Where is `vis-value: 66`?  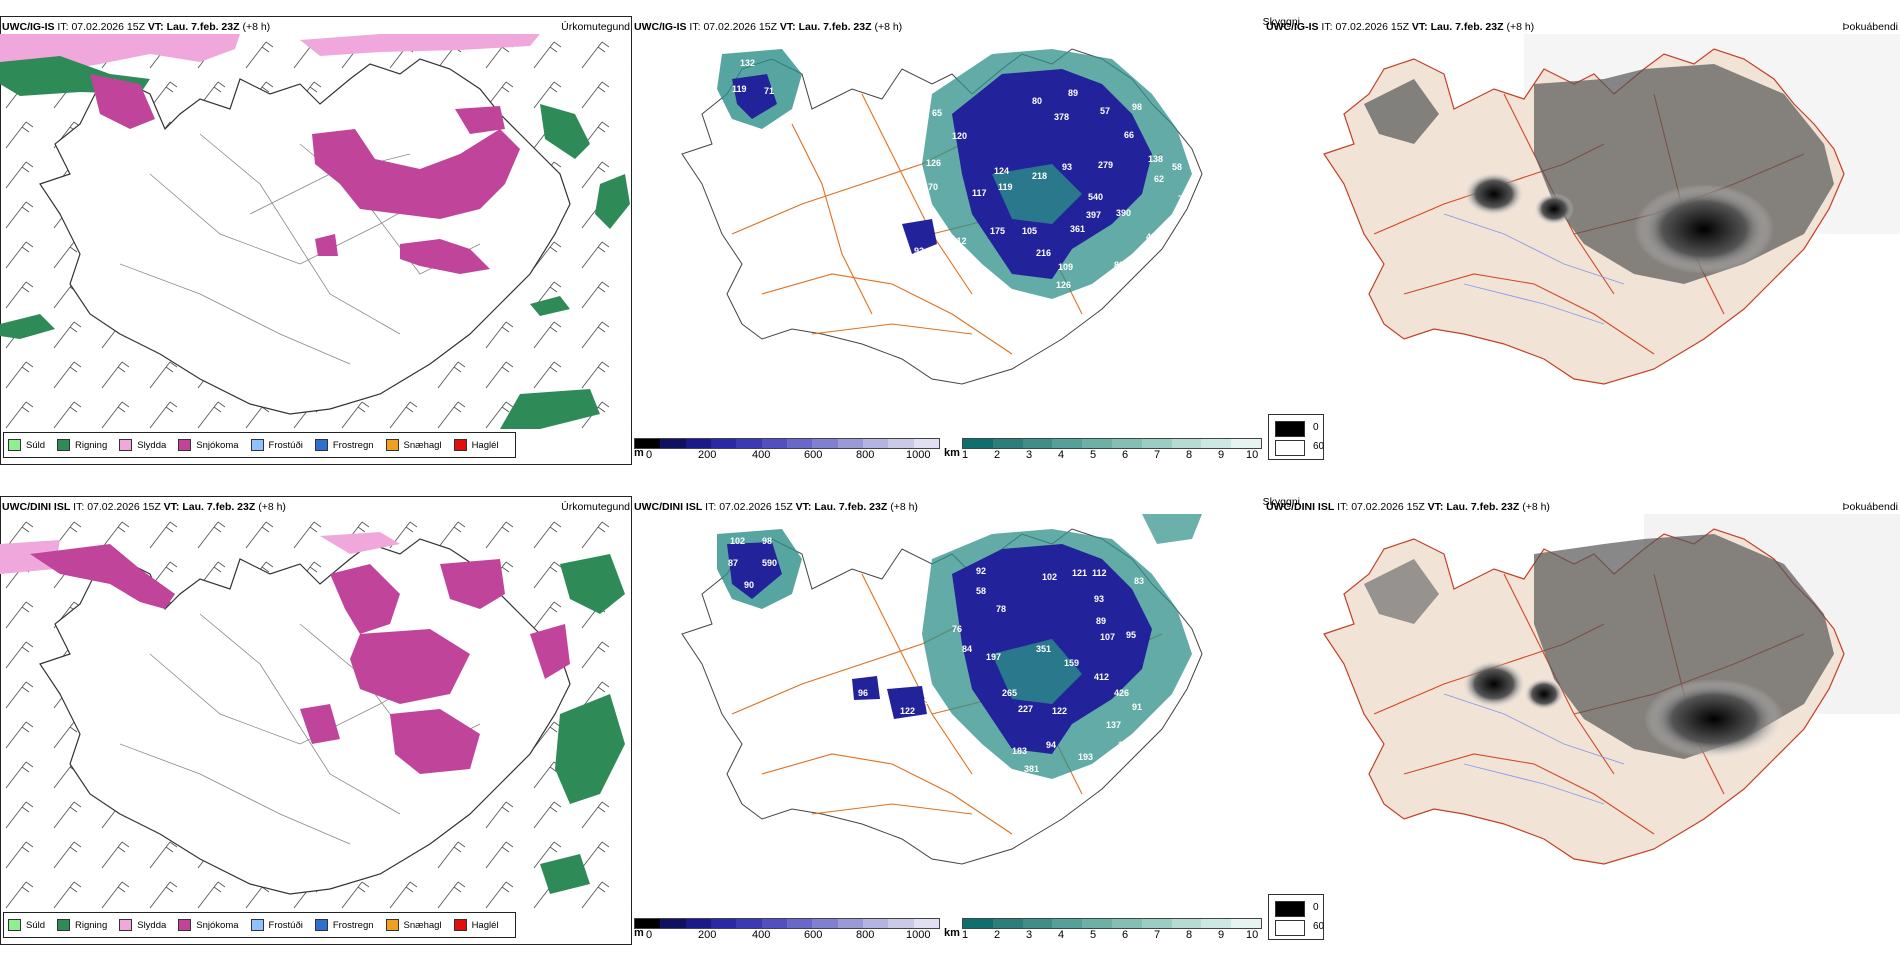 vis-value: 66 is located at coordinates (1129, 135).